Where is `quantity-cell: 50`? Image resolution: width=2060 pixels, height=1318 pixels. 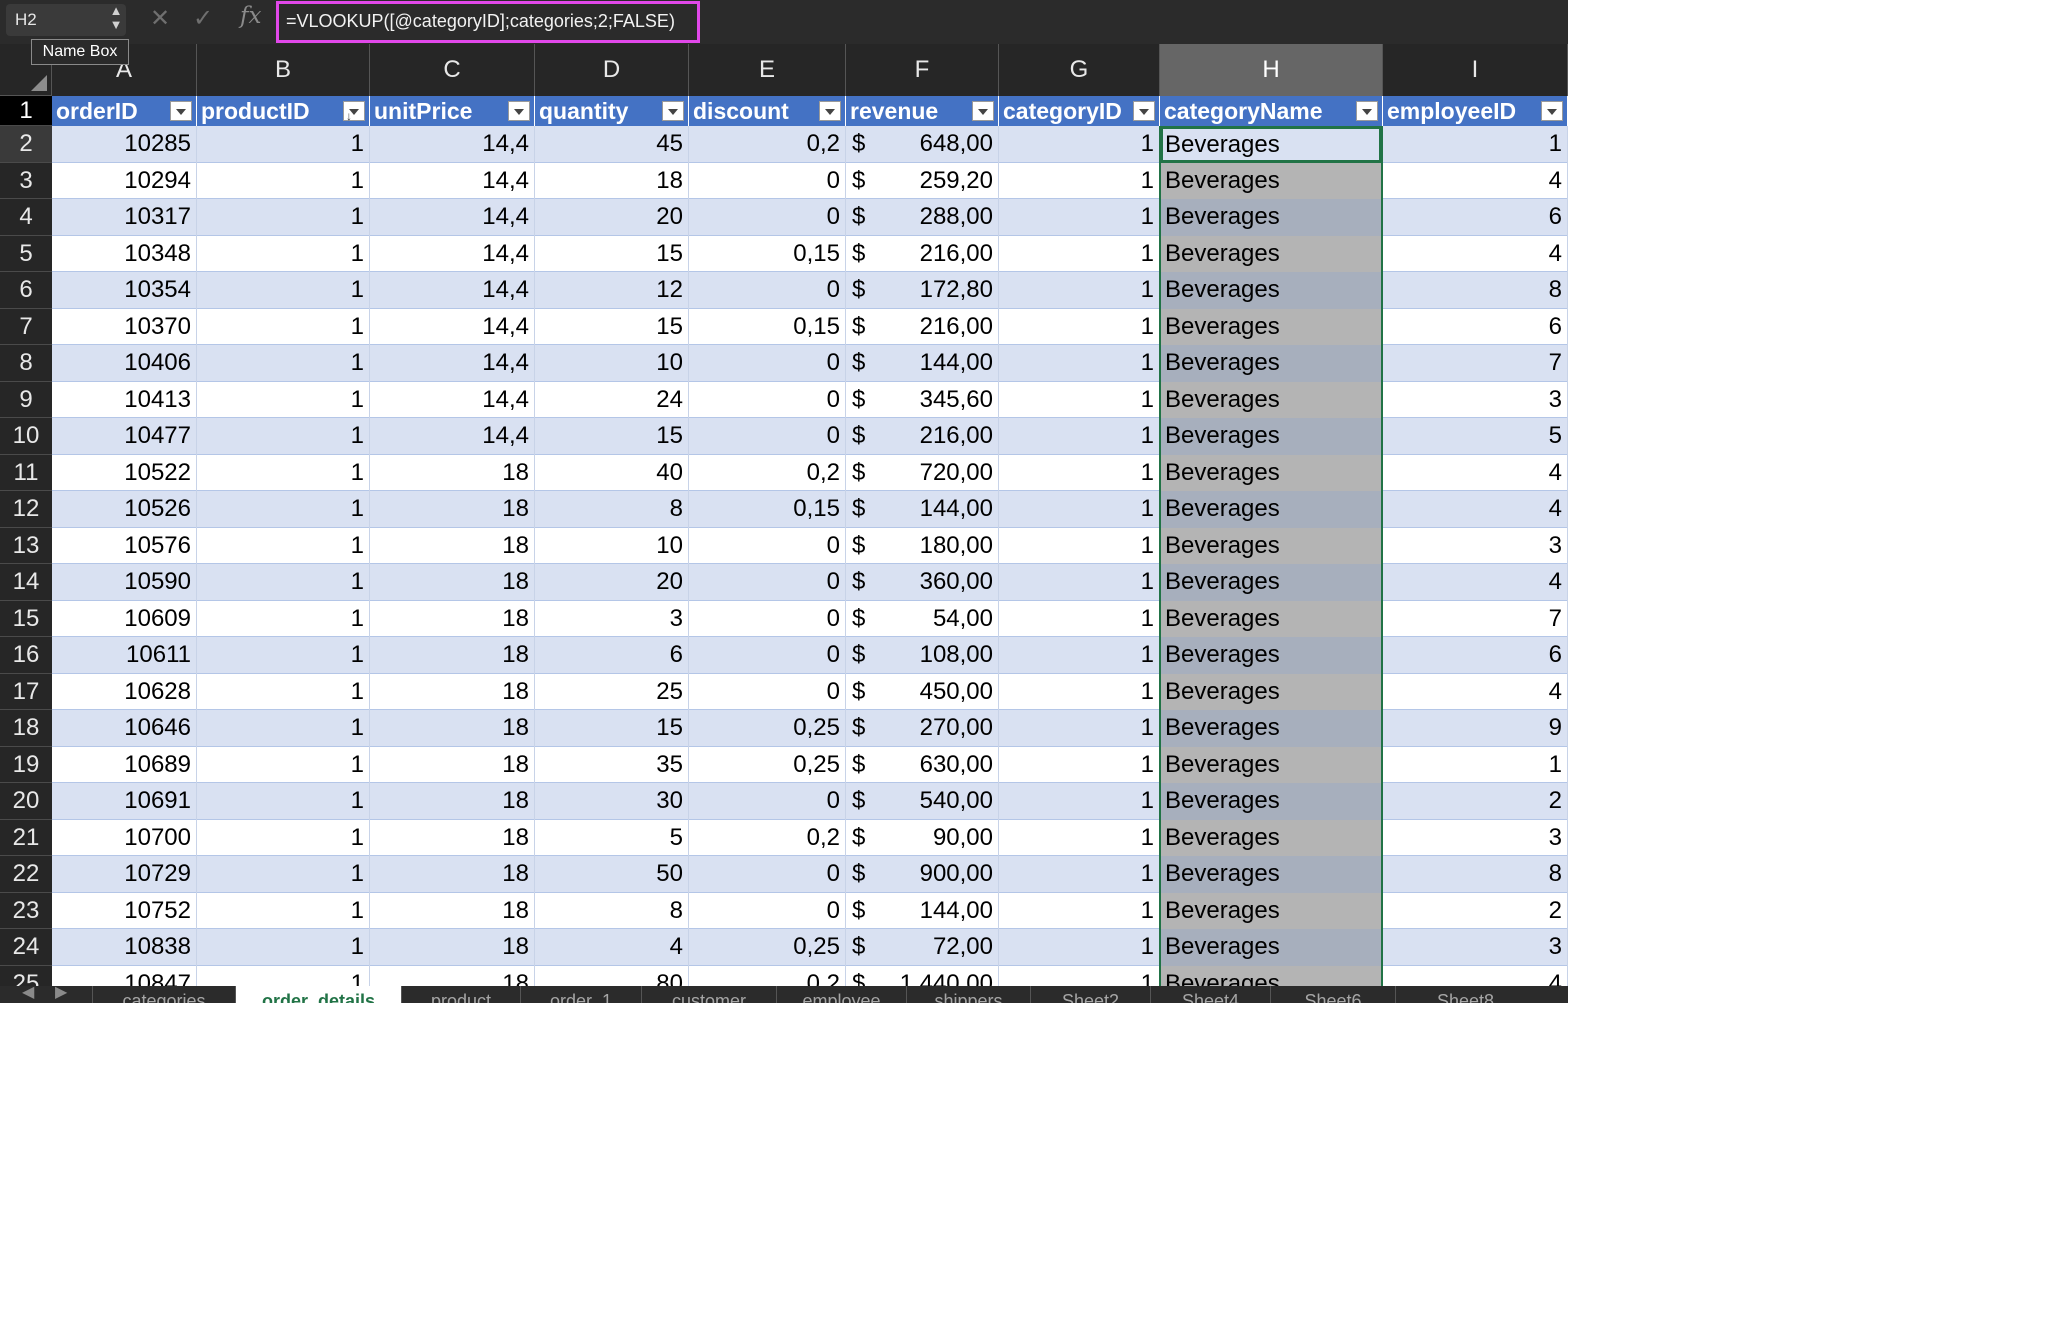 quantity-cell: 50 is located at coordinates (612, 874).